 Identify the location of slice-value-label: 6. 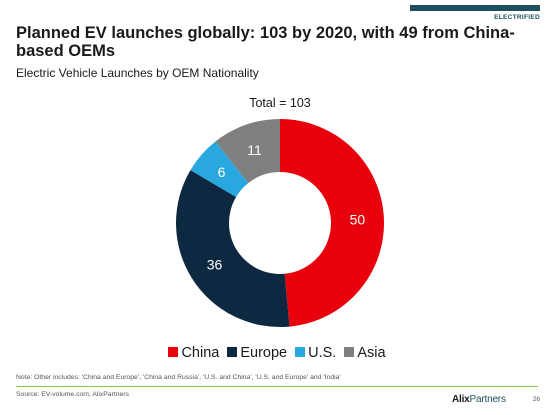
(222, 172).